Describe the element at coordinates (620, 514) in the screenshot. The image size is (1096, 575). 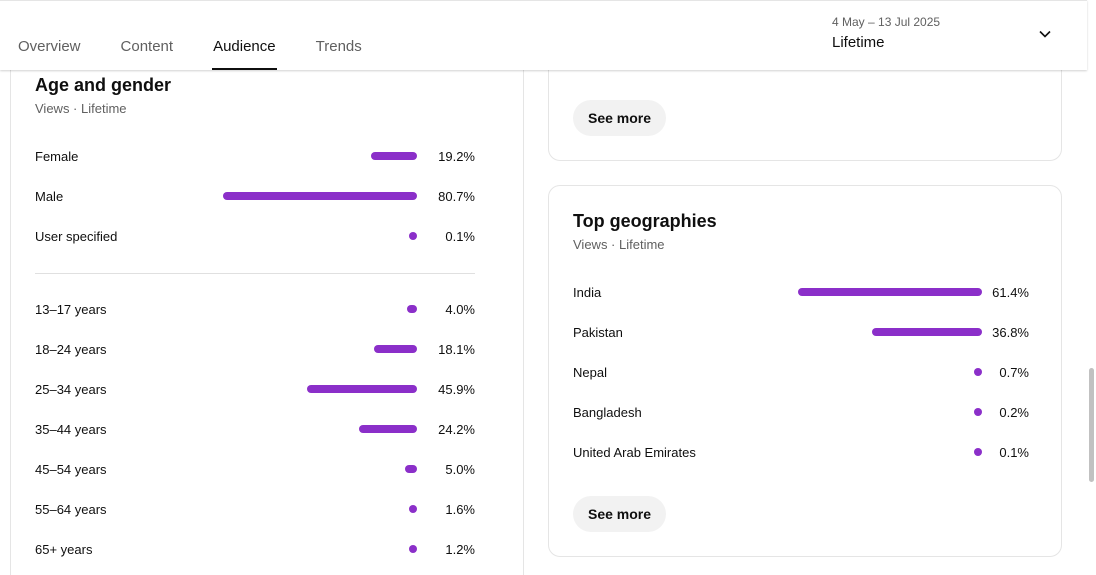
I see `see-more-geographies-button: See more` at that location.